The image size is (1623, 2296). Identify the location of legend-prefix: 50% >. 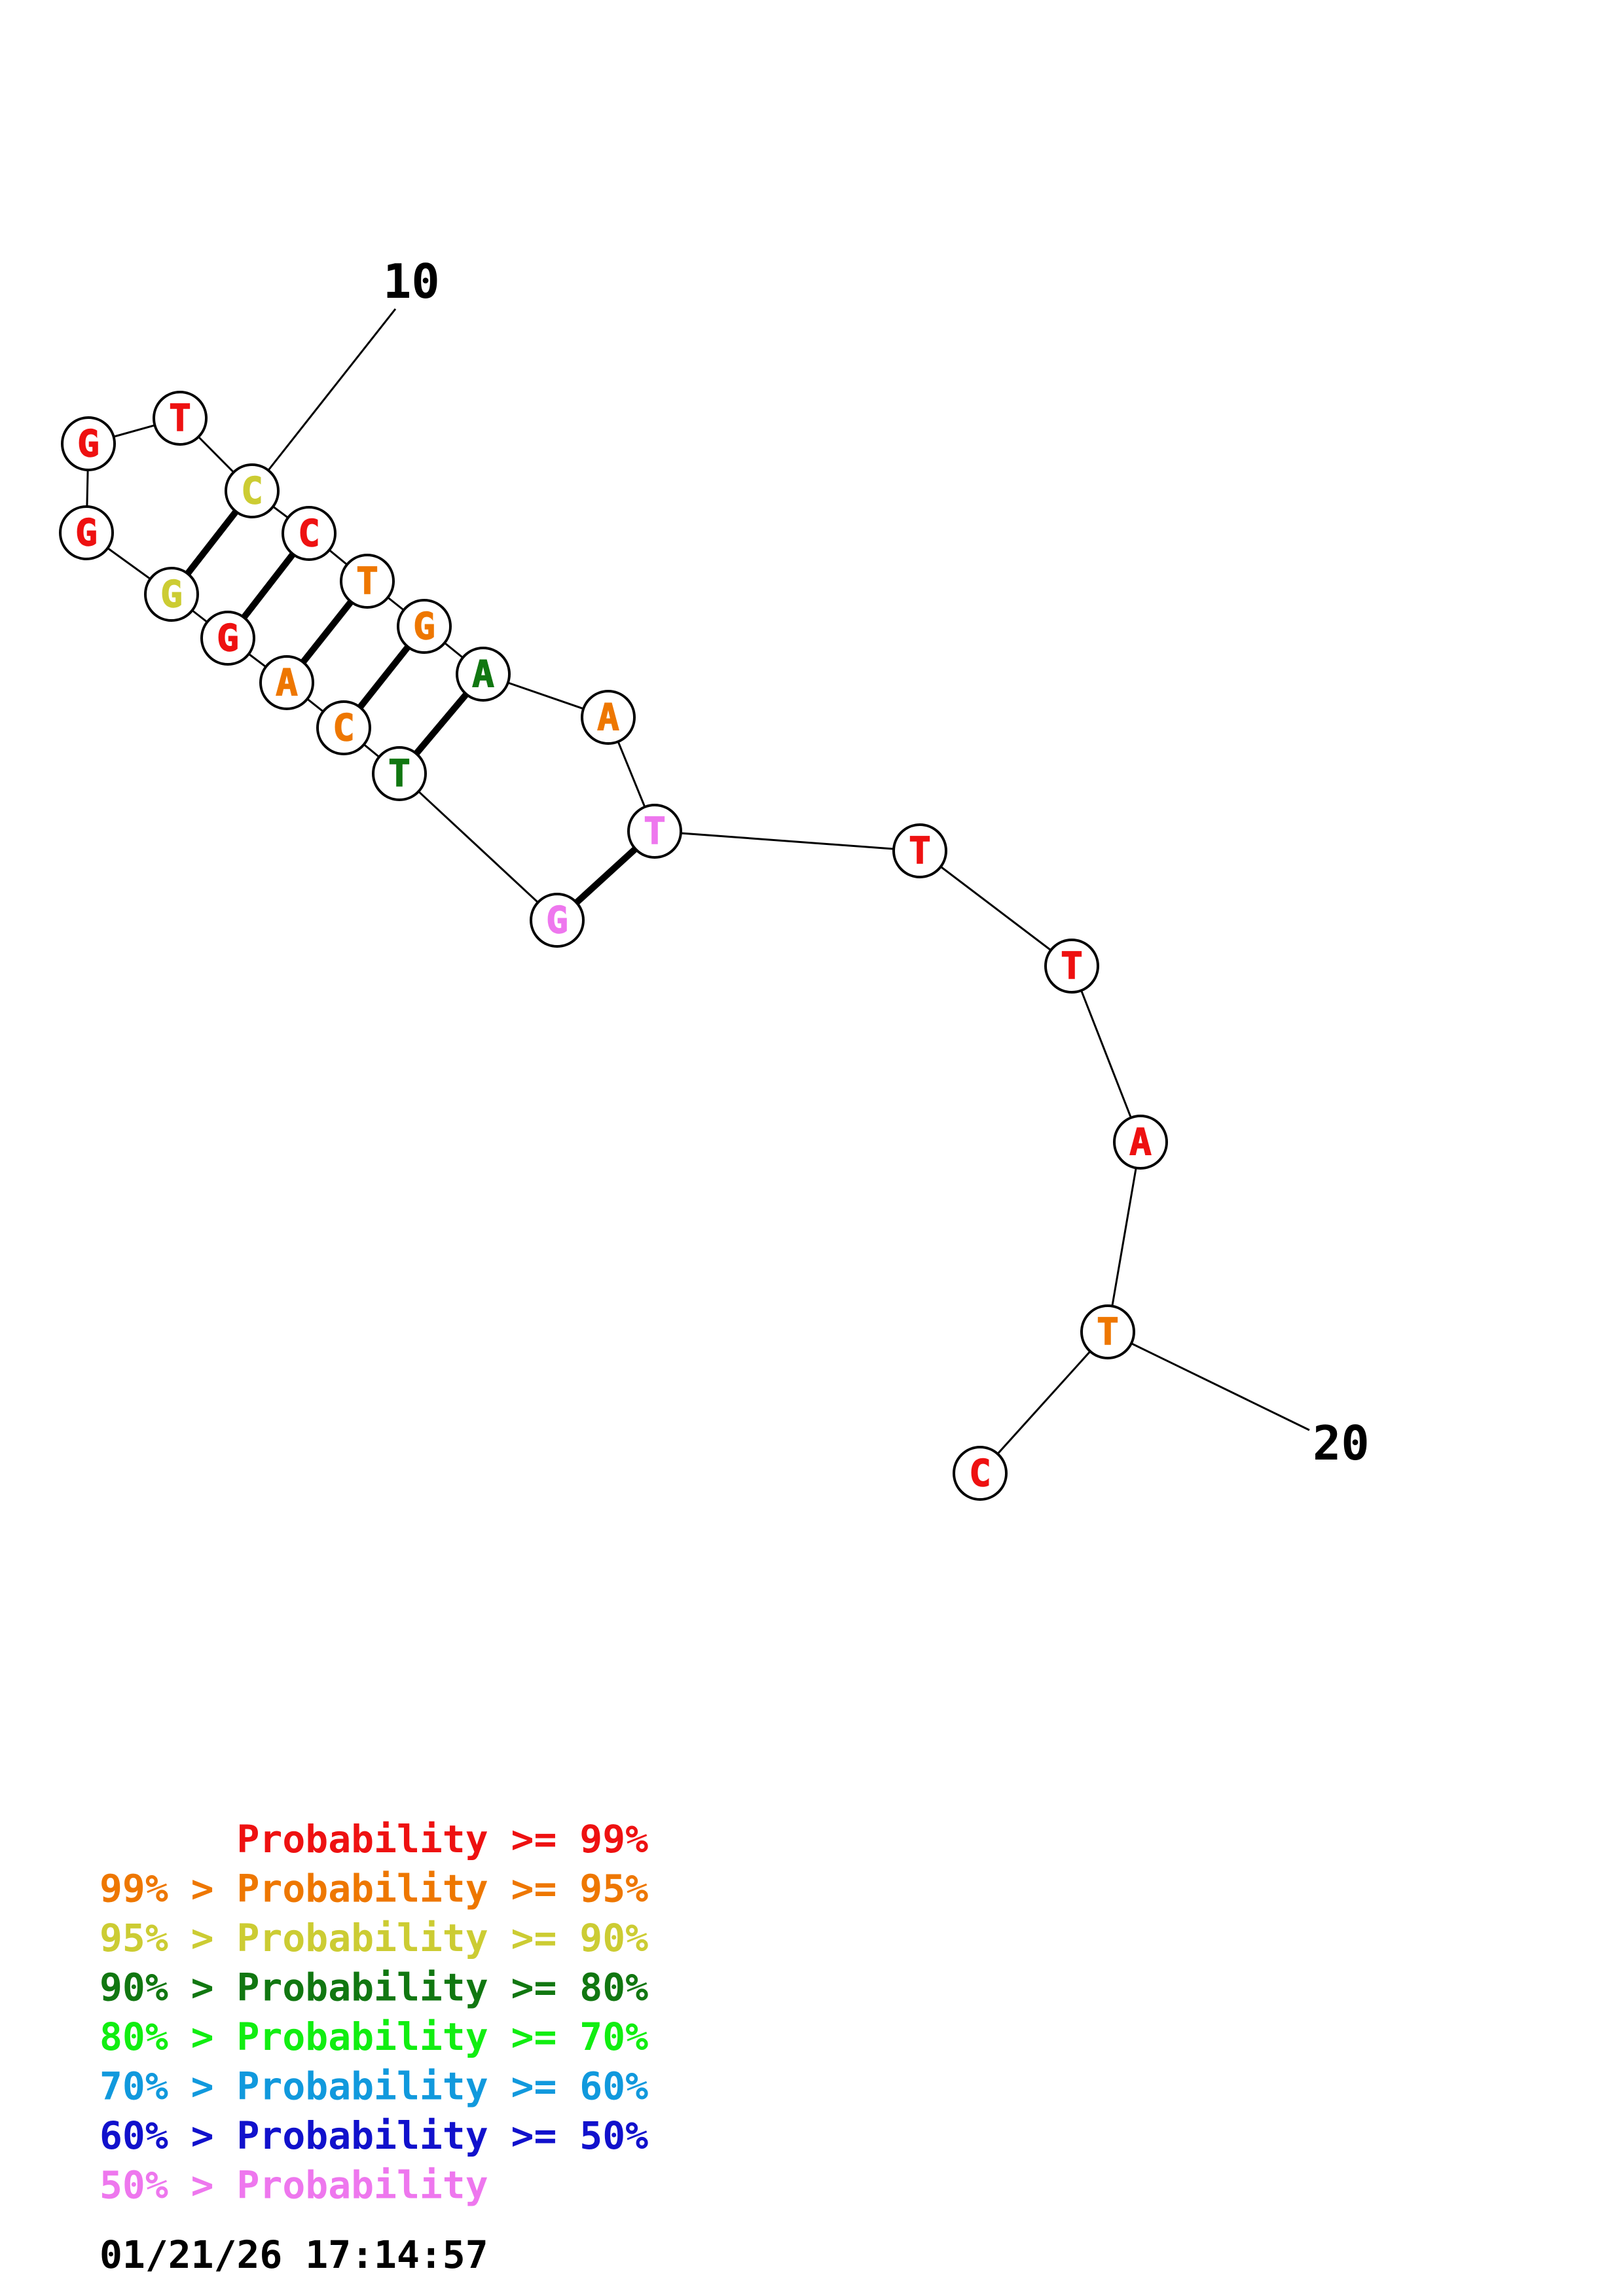
(168, 2185).